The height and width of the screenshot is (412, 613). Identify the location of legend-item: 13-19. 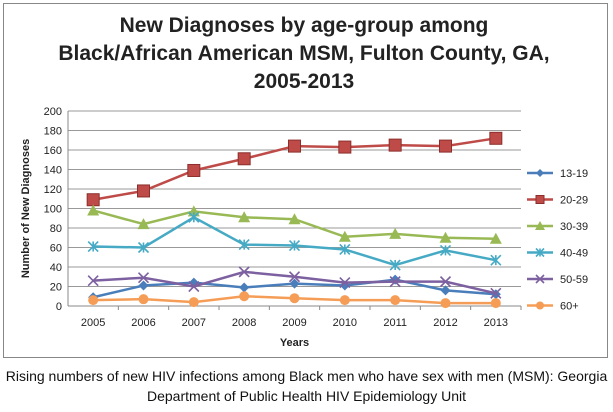
(557, 174).